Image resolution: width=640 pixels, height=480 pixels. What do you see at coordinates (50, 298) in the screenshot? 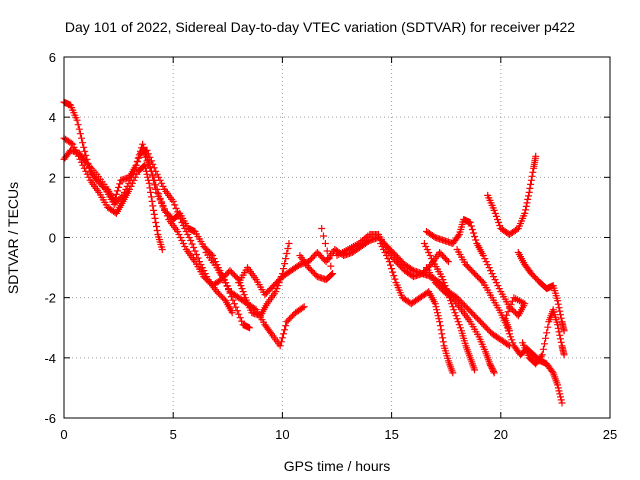
I see `y-tick-label: -2` at bounding box center [50, 298].